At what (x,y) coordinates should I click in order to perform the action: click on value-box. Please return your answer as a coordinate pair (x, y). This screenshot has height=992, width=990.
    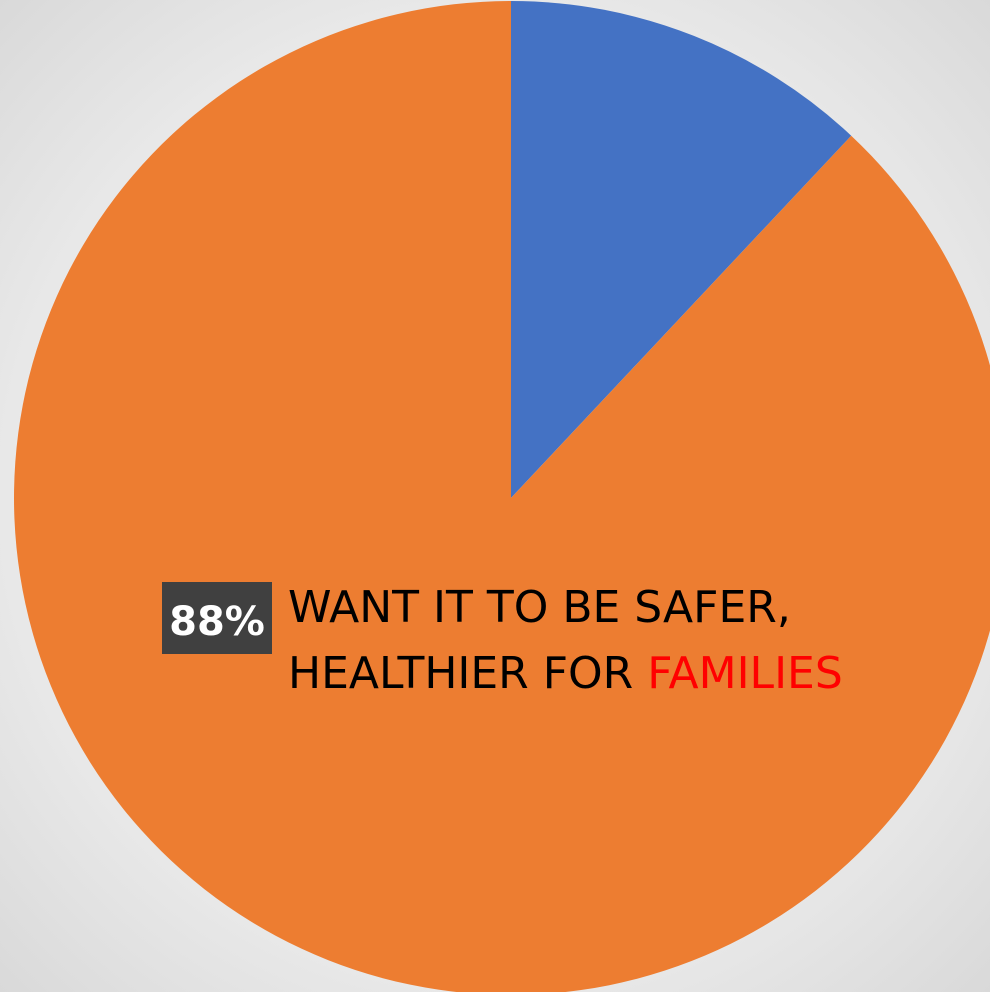
    Looking at the image, I should click on (217, 618).